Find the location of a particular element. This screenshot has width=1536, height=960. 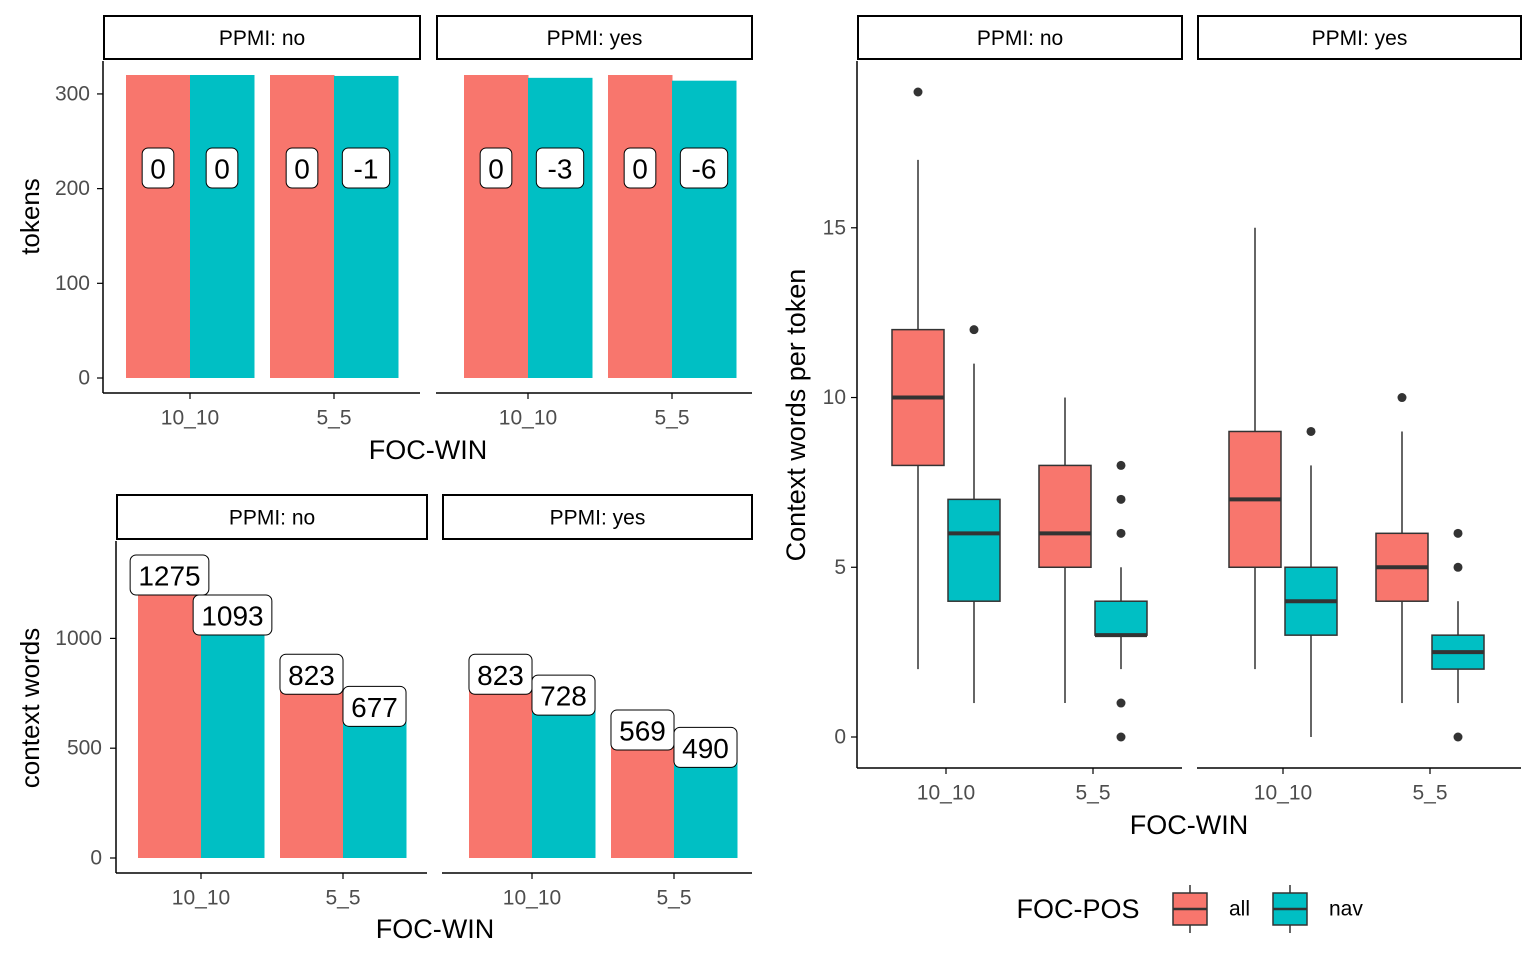

boxplot-ytick-label-0: 0 is located at coordinates (840, 737).